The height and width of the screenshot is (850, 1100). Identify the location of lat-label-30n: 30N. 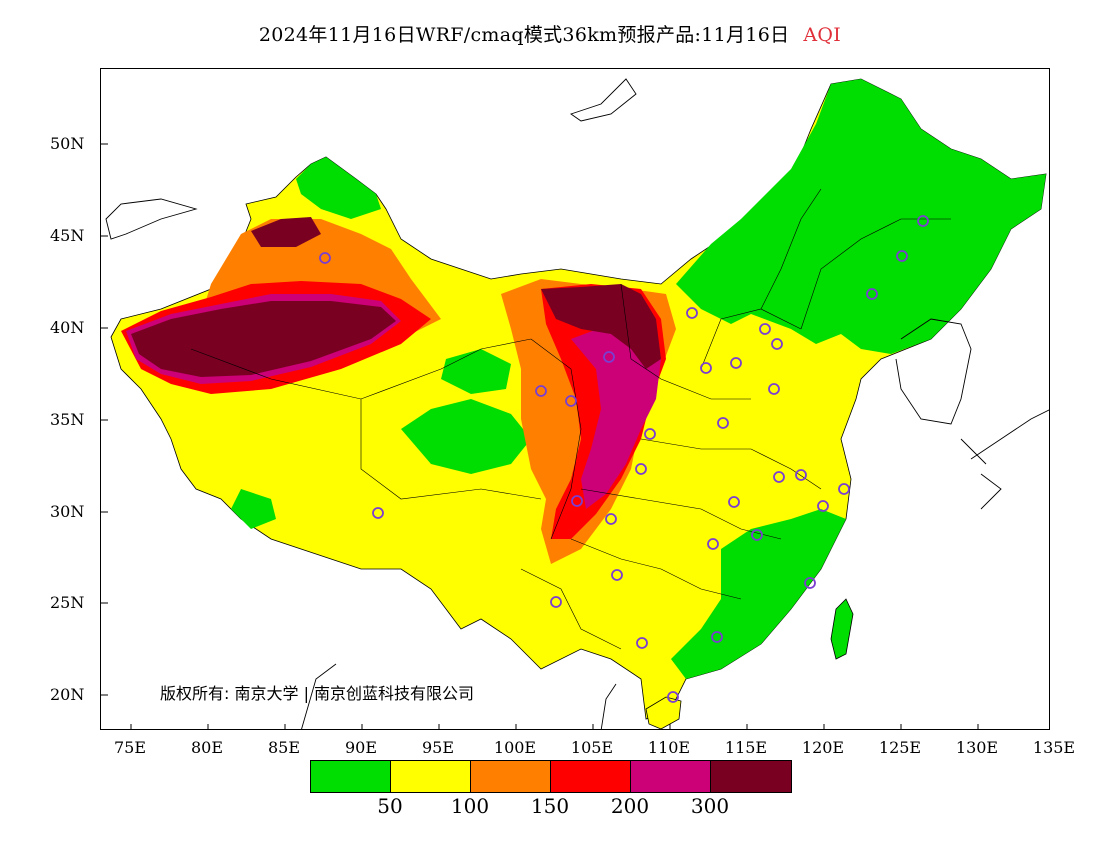
(67, 511).